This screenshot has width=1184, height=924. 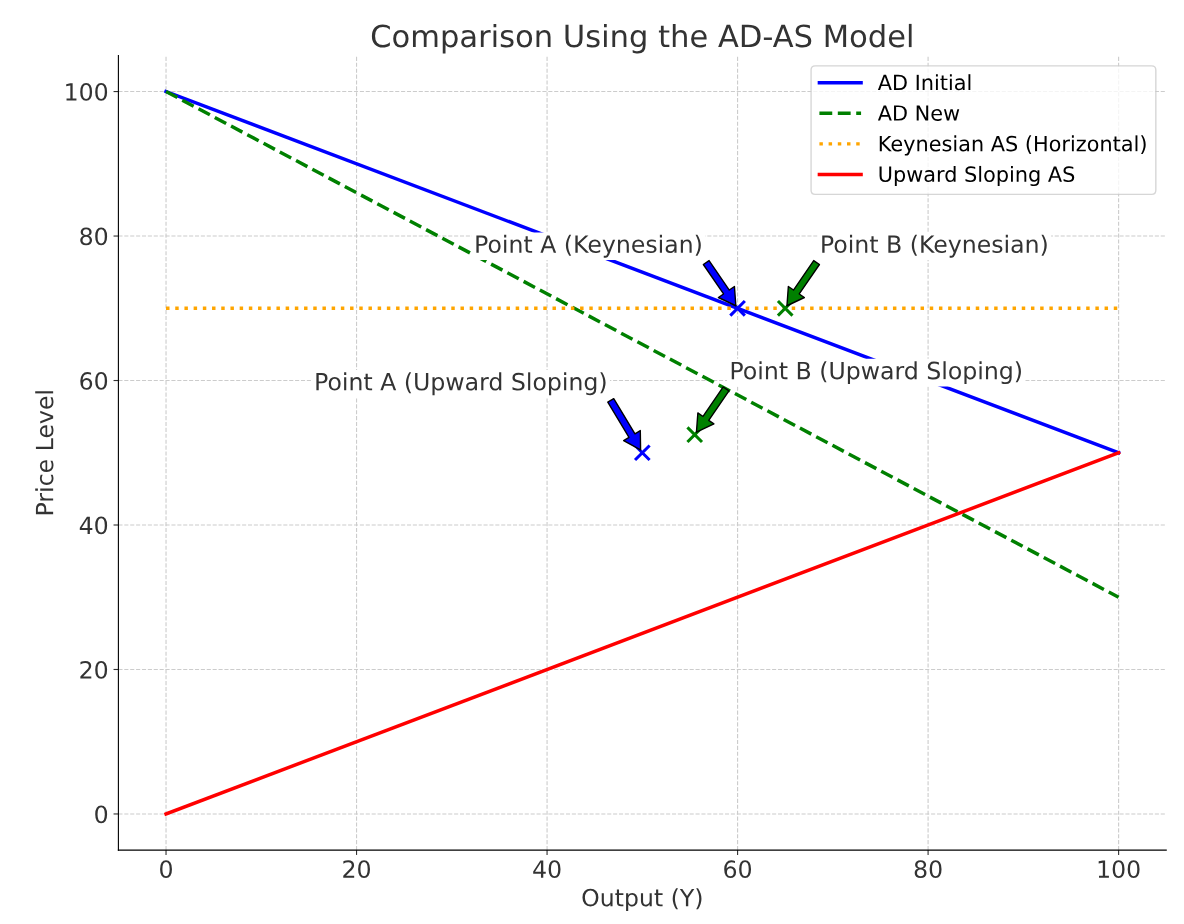 What do you see at coordinates (1119, 869) in the screenshot?
I see `x-tick-label: 100` at bounding box center [1119, 869].